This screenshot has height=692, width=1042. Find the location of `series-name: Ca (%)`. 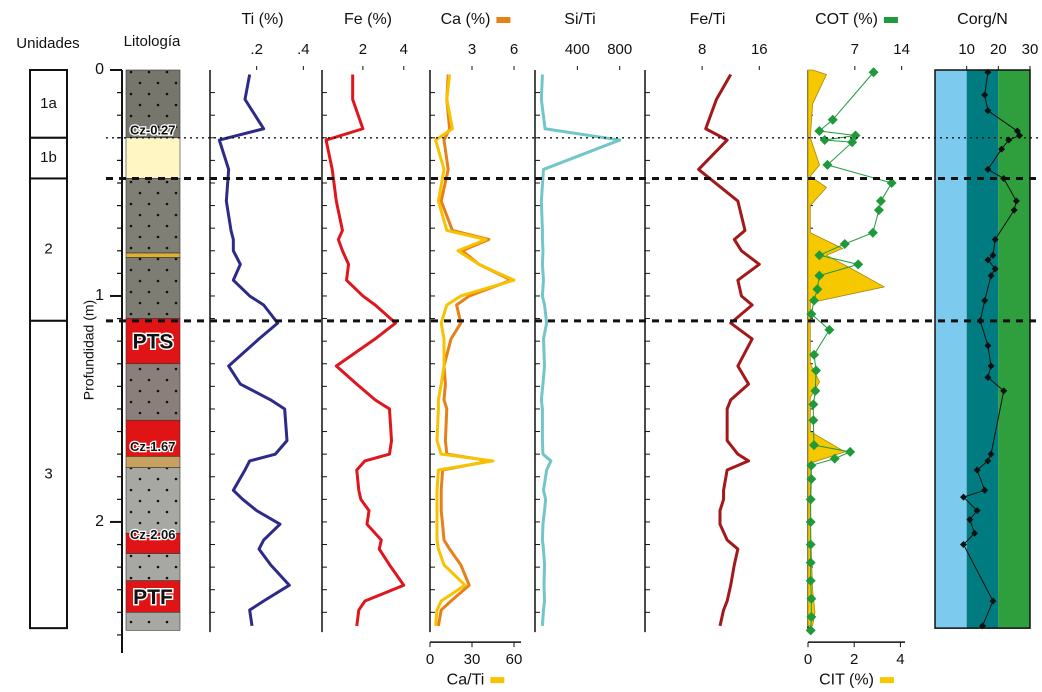

series-name: Ca (%) is located at coordinates (466, 19).